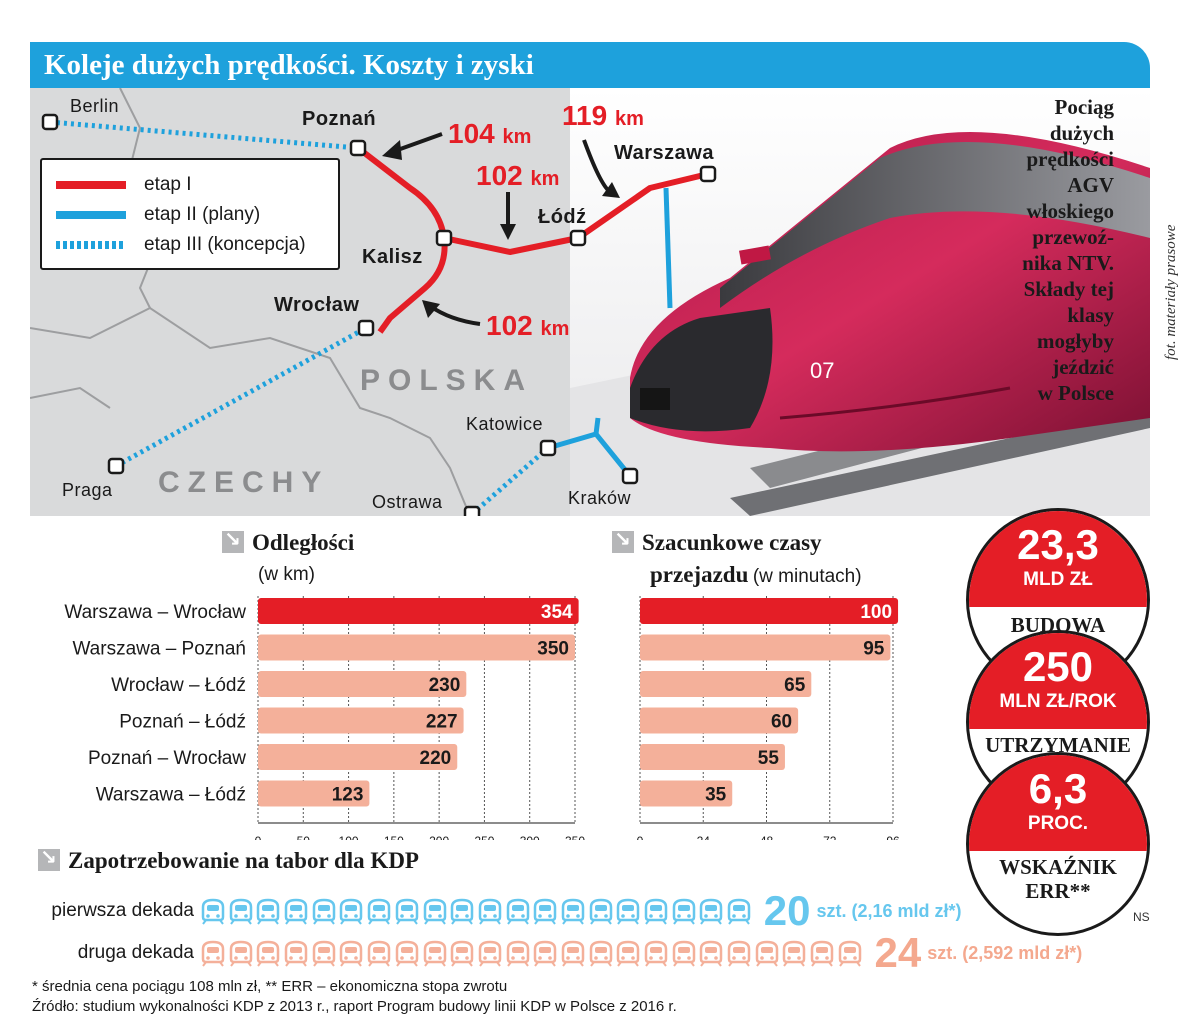  I want to click on tick-label: 48, so click(767, 837).